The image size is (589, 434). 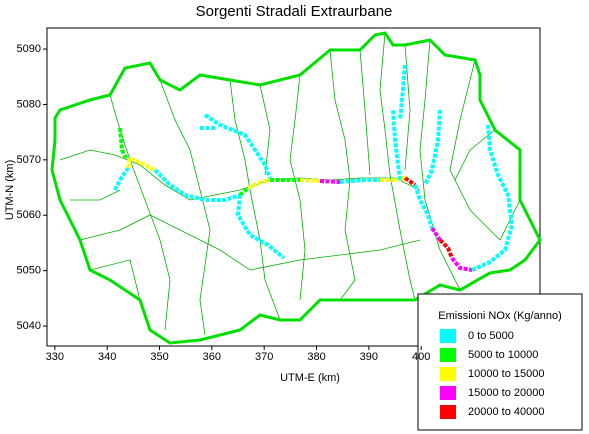 What do you see at coordinates (491, 336) in the screenshot?
I see `legend-label: 0 to 5000` at bounding box center [491, 336].